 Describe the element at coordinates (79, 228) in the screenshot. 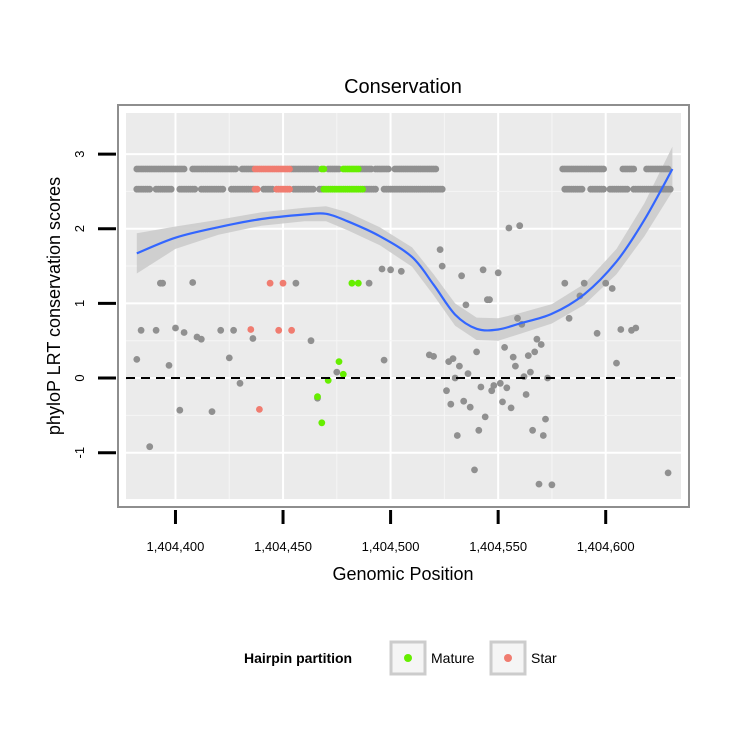

I see `y-tick-label: 2` at that location.